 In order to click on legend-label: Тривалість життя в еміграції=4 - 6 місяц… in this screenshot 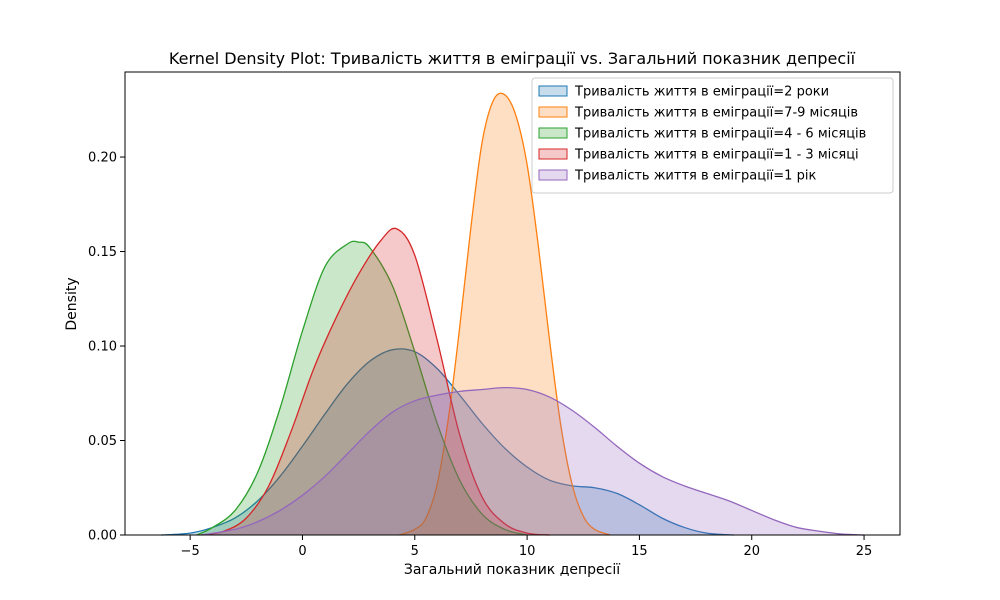, I will do `click(720, 134)`.